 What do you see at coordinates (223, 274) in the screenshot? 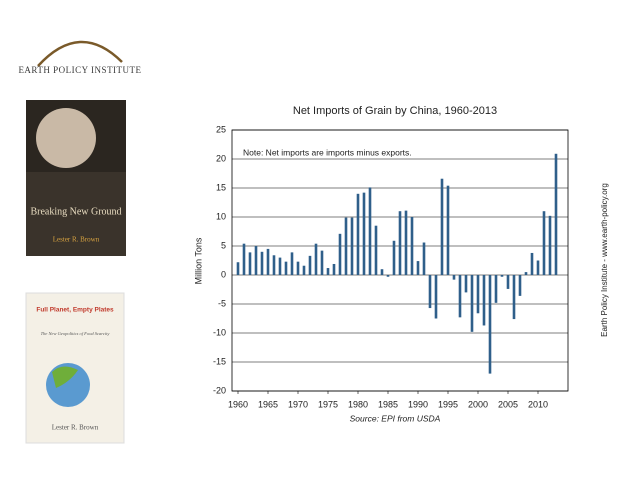
I see `y-tick-label: 0` at bounding box center [223, 274].